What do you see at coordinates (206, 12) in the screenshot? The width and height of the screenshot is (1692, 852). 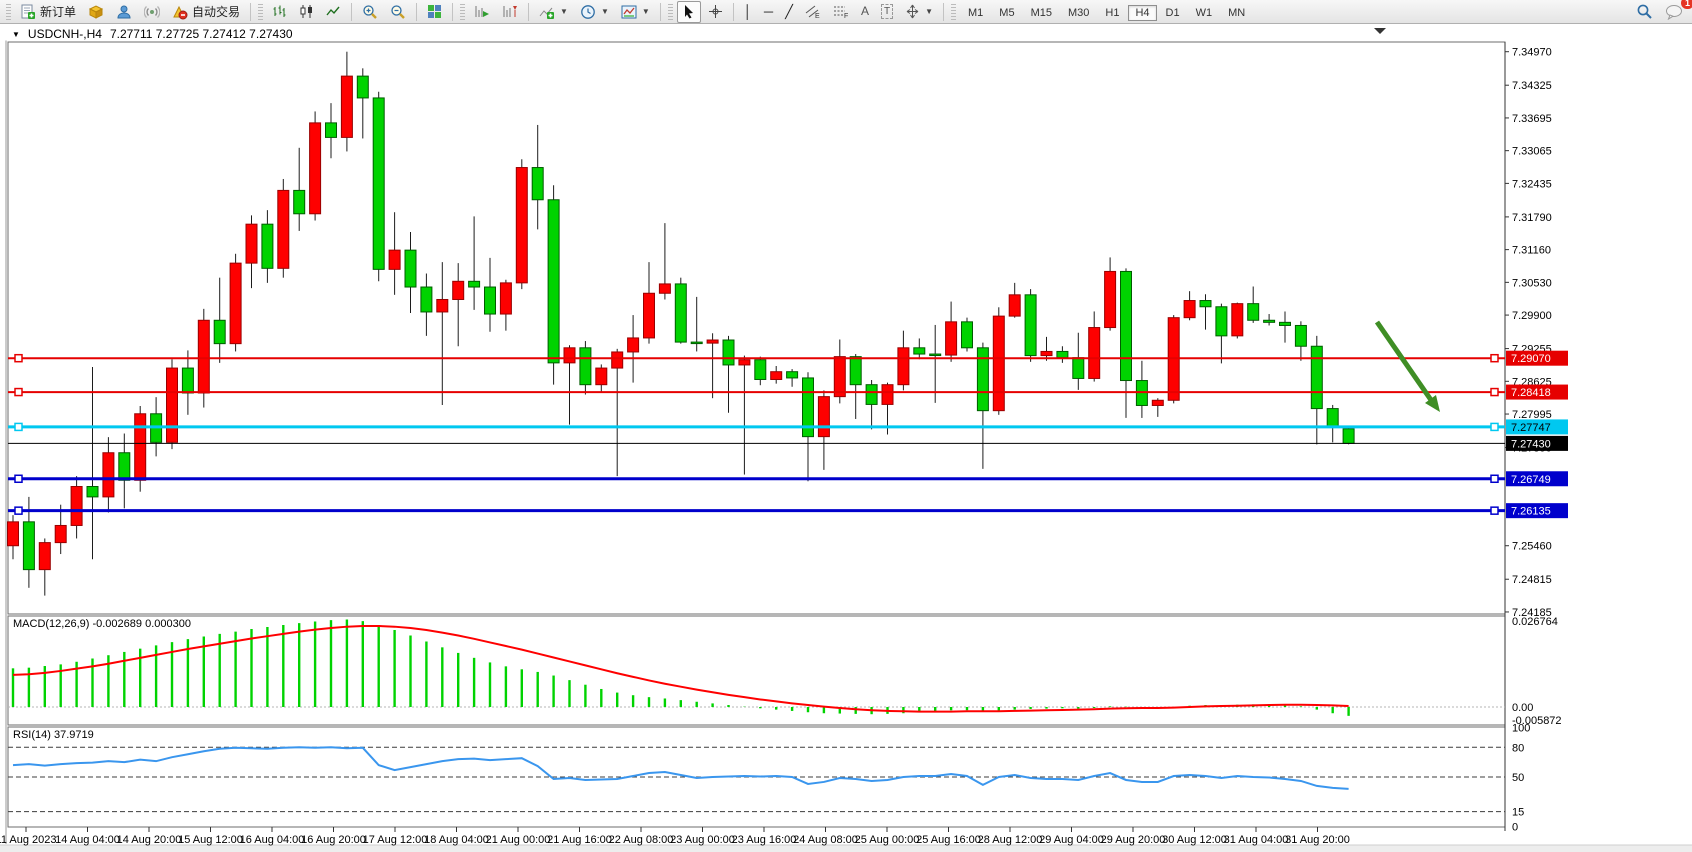 I see `auto-trading-button: 自动交易` at bounding box center [206, 12].